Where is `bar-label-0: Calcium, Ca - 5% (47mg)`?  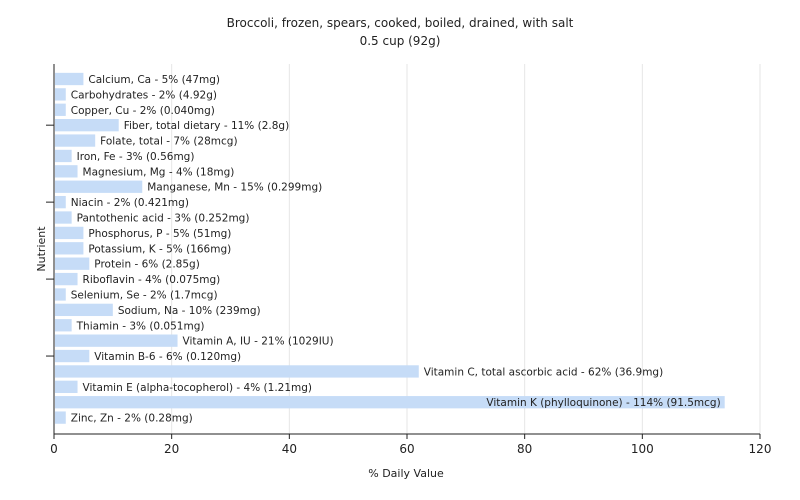
bar-label-0: Calcium, Ca - 5% (47mg) is located at coordinates (154, 80).